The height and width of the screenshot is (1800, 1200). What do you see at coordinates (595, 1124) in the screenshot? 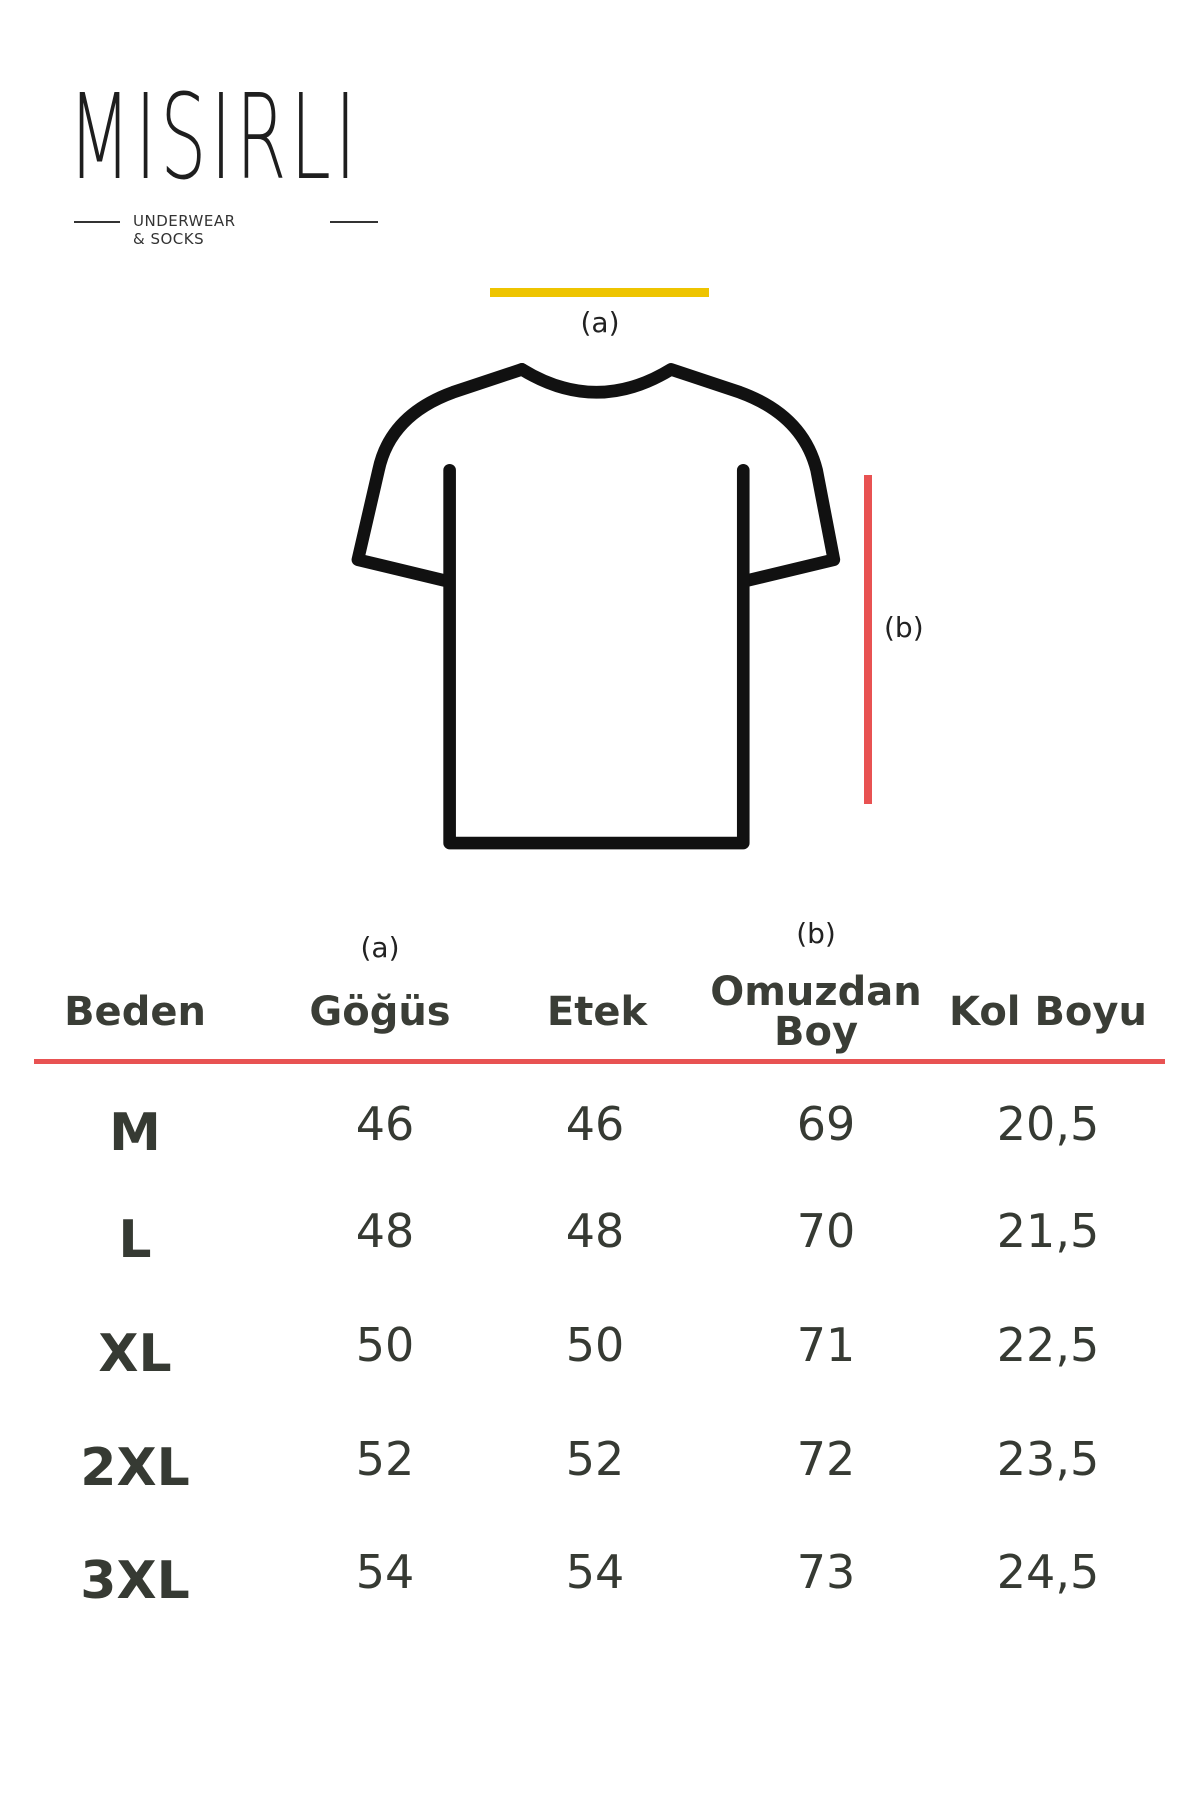
I see `cell-hem: 46` at bounding box center [595, 1124].